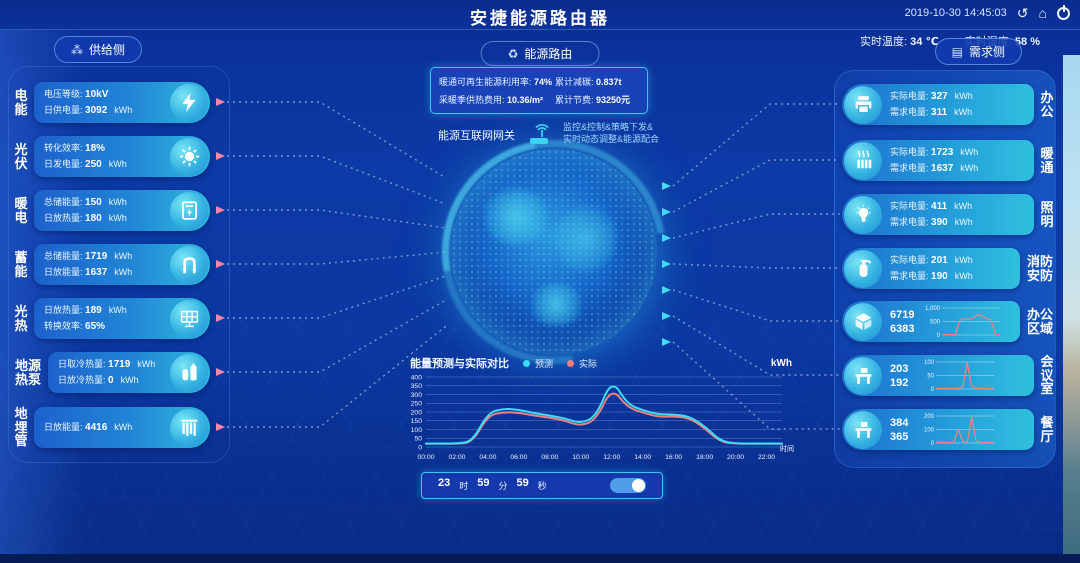 This screenshot has height=563, width=1080. What do you see at coordinates (938, 160) in the screenshot?
I see `demand-card-2: 实际电量: 1723 kWh 需求电量: 1637 kWh` at bounding box center [938, 160].